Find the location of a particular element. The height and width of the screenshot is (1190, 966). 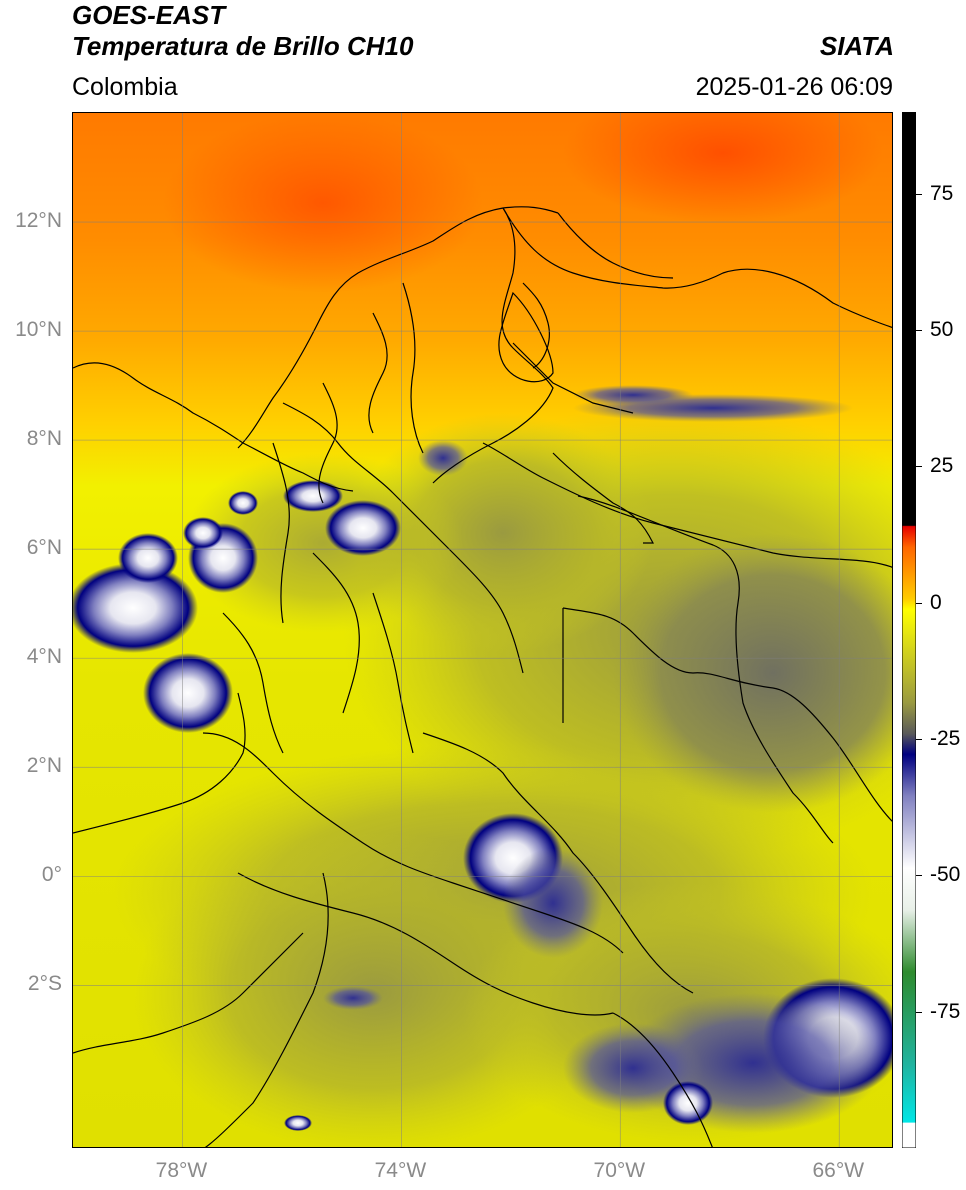

colorbar-tick-label: 75 is located at coordinates (942, 193).